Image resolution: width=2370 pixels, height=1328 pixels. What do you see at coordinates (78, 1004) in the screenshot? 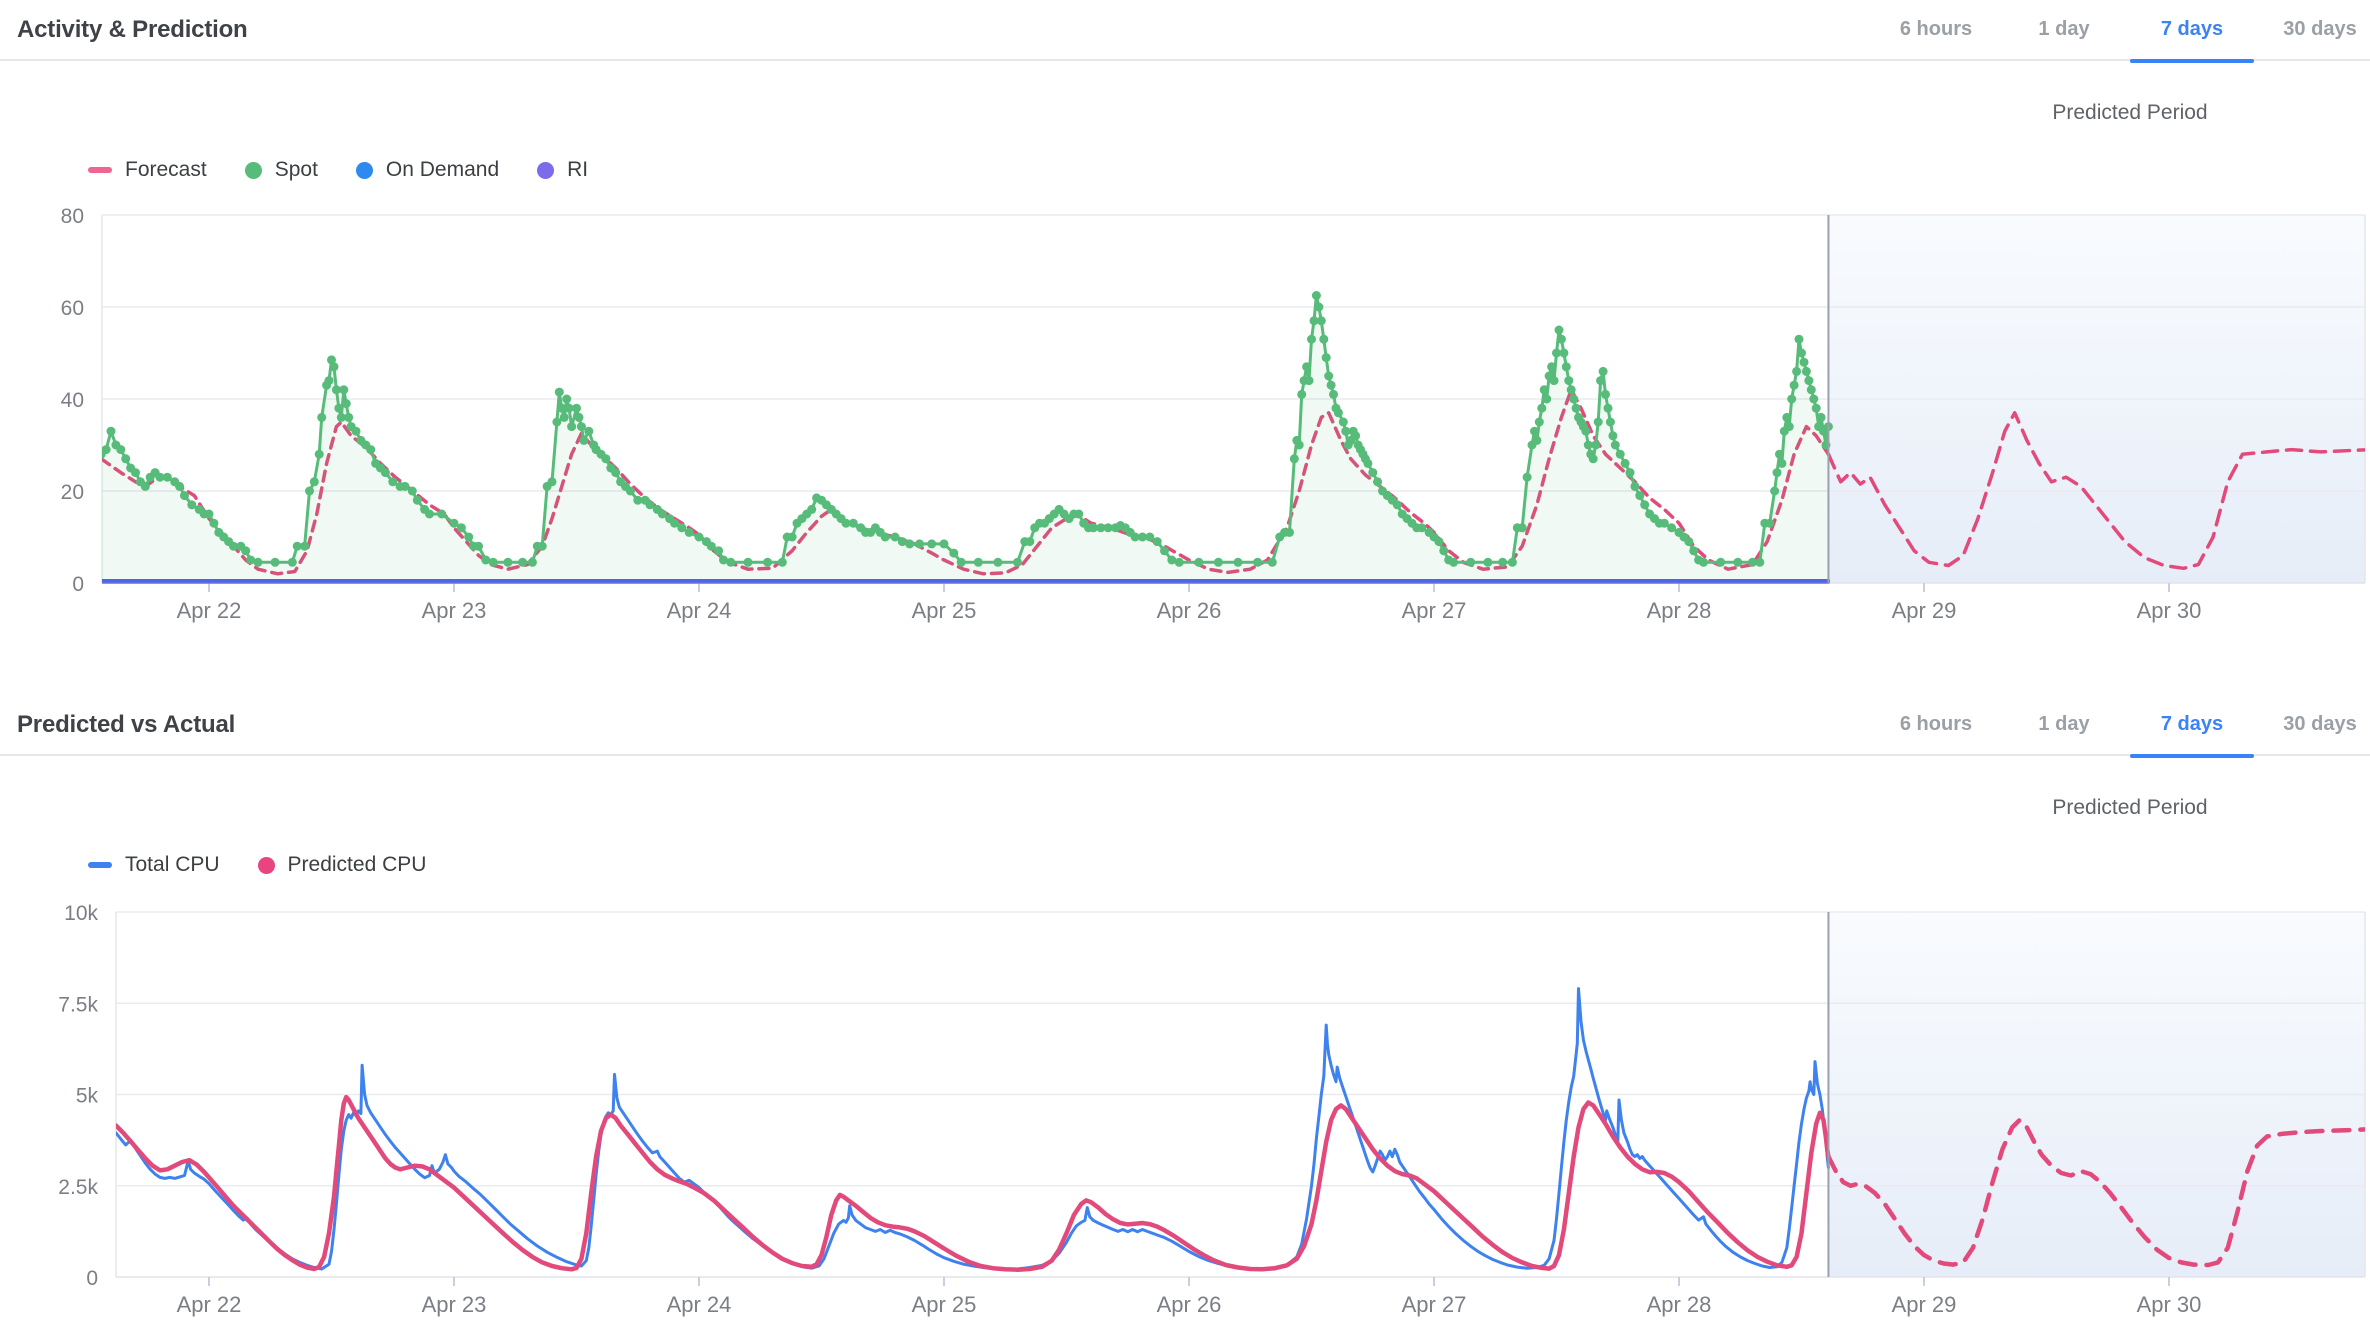
I see `svg-text: 7.5k` at bounding box center [78, 1004].